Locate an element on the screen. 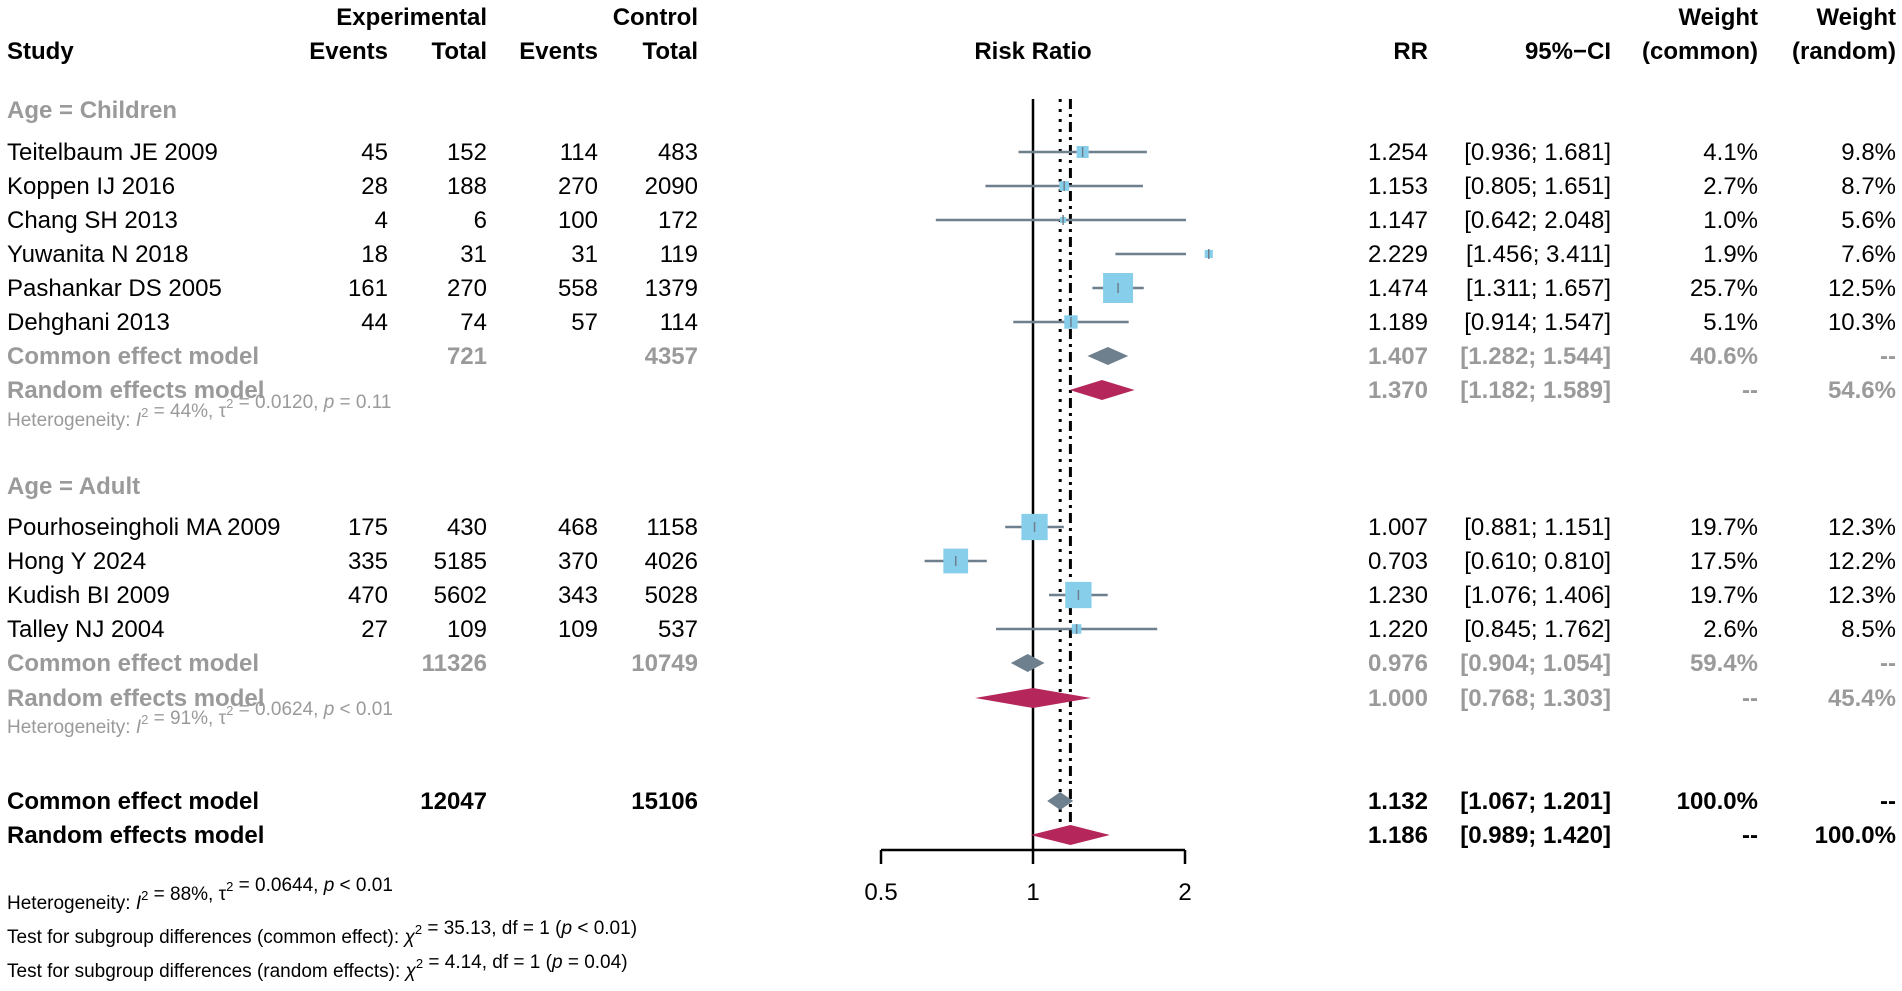 Image resolution: width=1902 pixels, height=991 pixels. common-weight-common: 59.4% is located at coordinates (1724, 663).